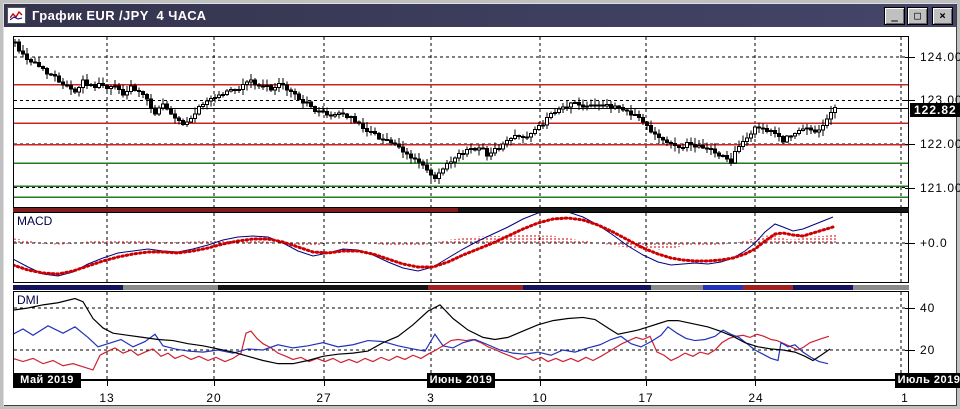  Describe the element at coordinates (910, 243) in the screenshot. I see `macd-axis-tick` at that location.